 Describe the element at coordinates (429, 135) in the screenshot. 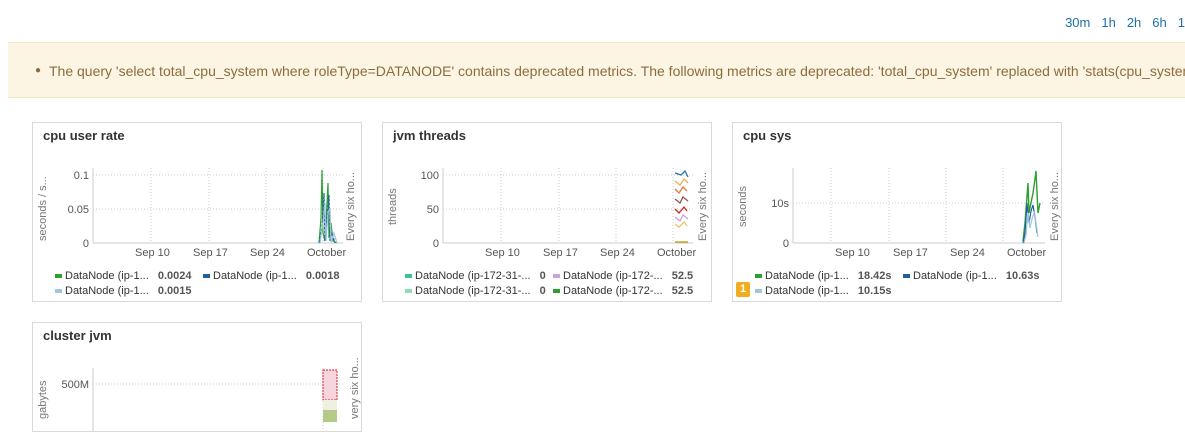

I see `panel-title: jvm threads` at that location.